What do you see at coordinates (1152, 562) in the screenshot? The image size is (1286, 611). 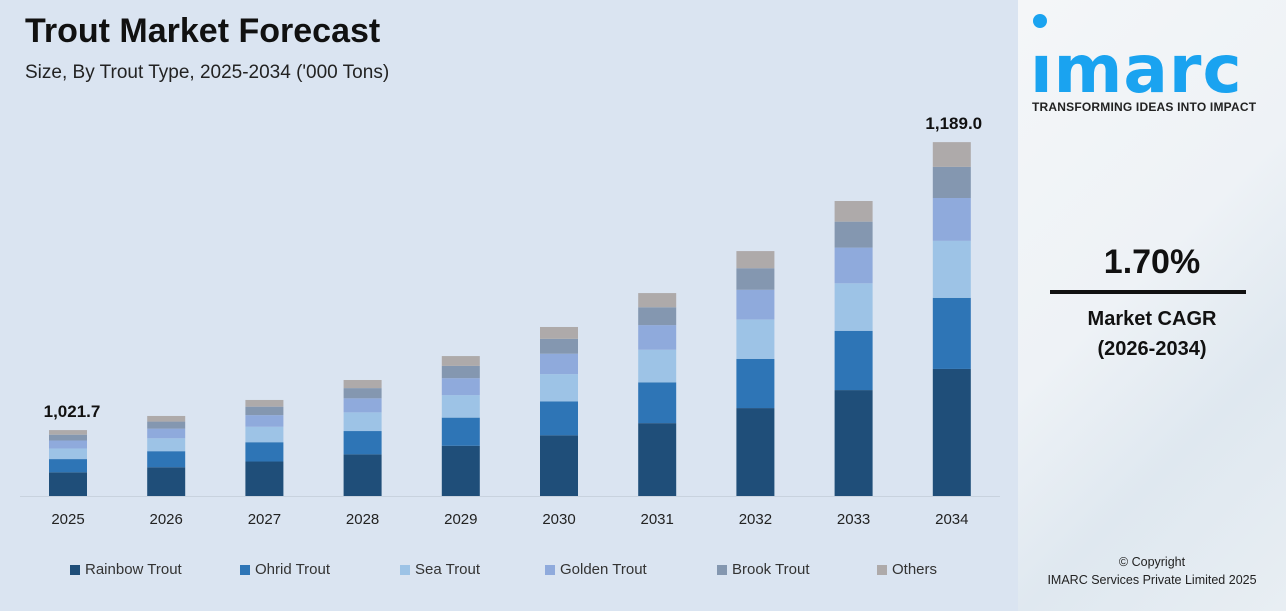 I see `copyright: © Copyright` at bounding box center [1152, 562].